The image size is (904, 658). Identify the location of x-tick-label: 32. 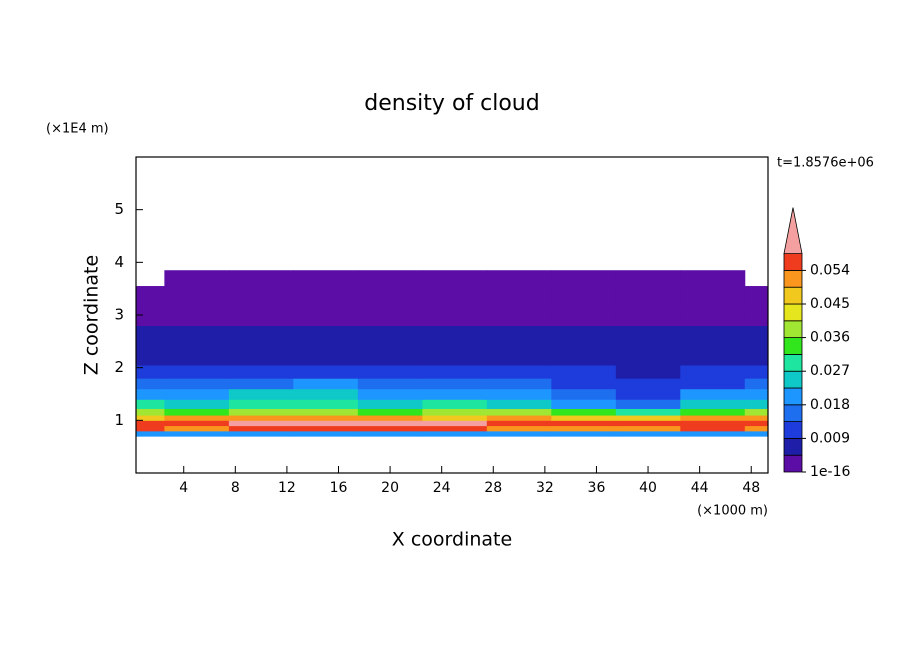
(545, 488).